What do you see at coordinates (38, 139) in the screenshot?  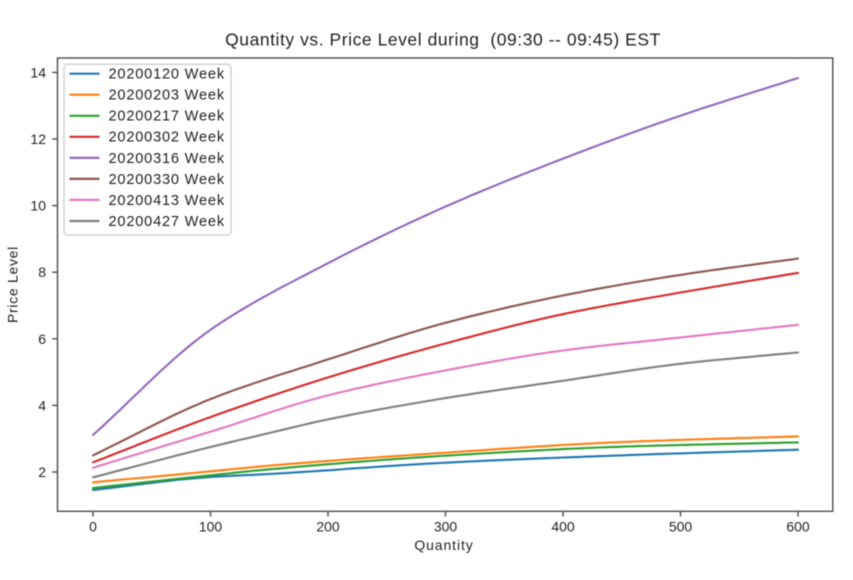 I see `svg-text: 12` at bounding box center [38, 139].